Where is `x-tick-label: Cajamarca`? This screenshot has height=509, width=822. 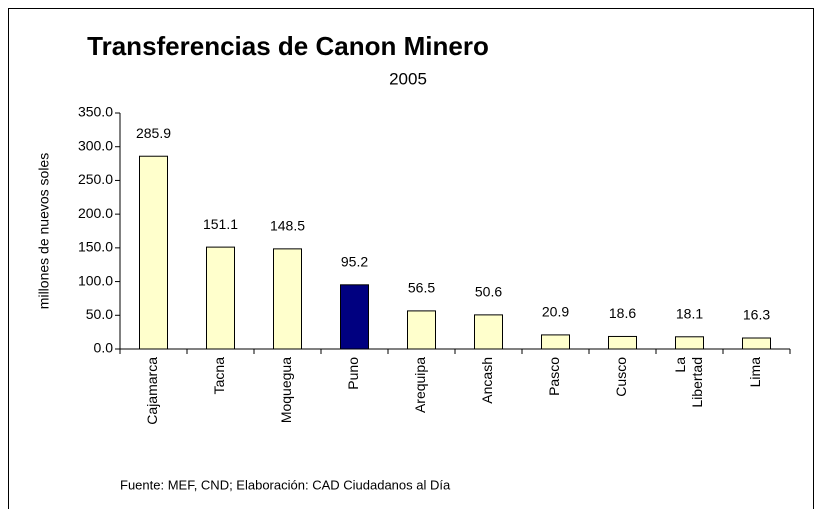
x-tick-label: Cajamarca is located at coordinates (152, 391).